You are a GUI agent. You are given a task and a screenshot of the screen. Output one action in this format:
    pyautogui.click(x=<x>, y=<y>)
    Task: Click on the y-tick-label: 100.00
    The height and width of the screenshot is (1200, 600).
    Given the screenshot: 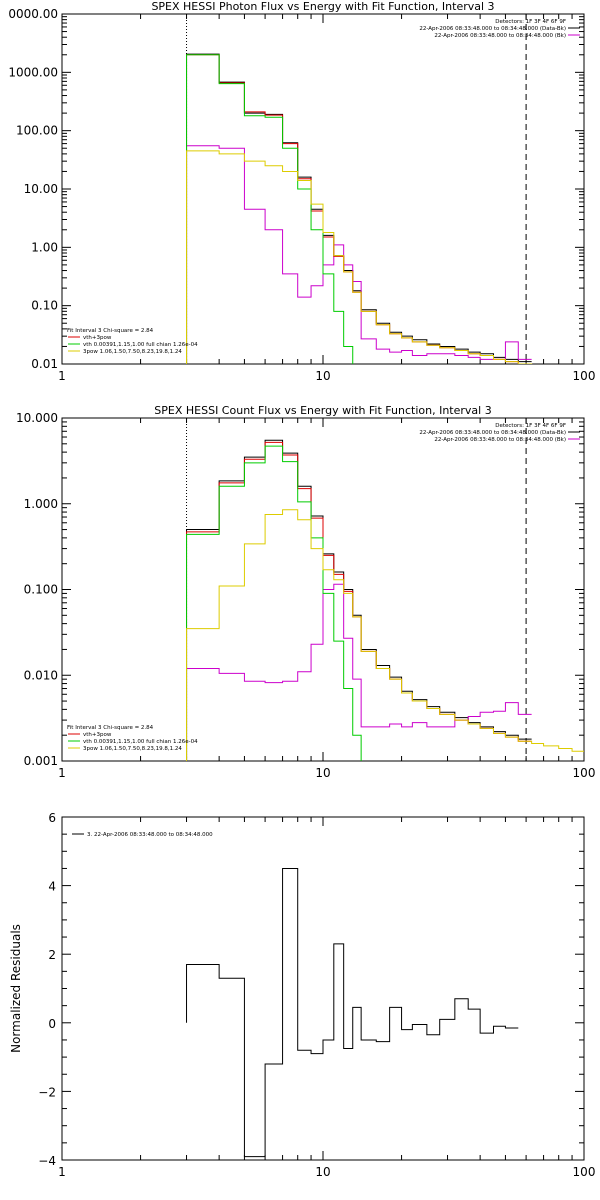 What is the action you would take?
    pyautogui.click(x=37, y=131)
    